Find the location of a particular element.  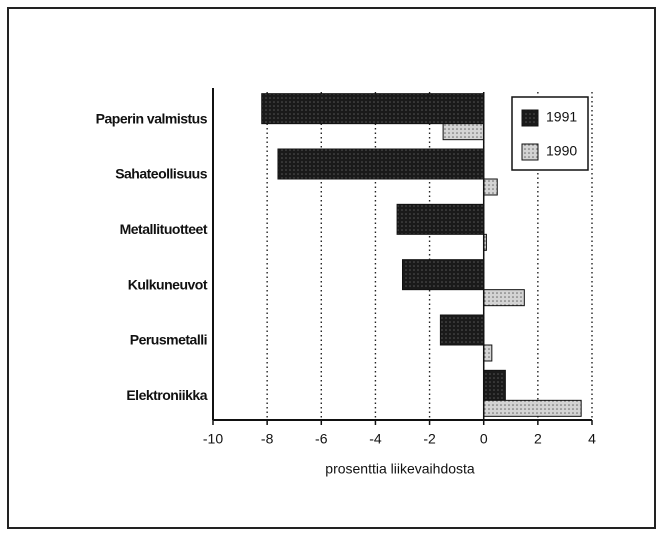

x-tick-label: 0 is located at coordinates (484, 439).